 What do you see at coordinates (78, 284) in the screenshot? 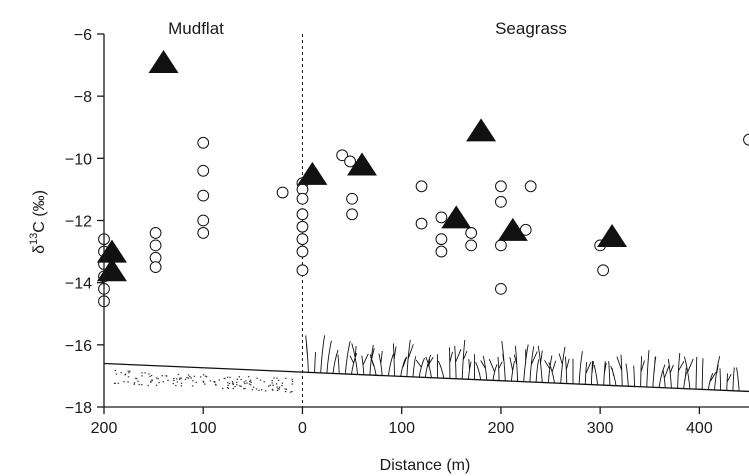
I see `y-tick-label: −14` at bounding box center [78, 284].